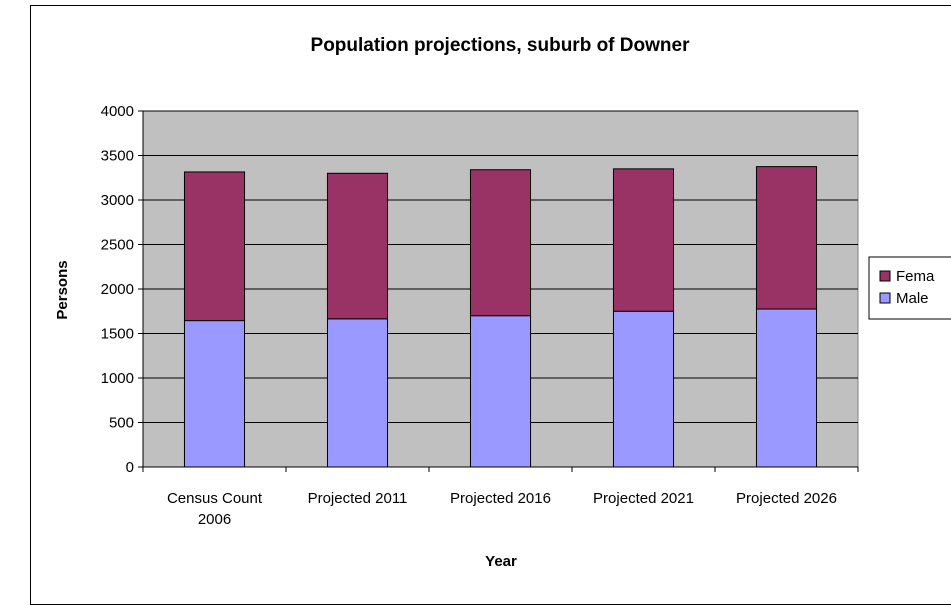 This screenshot has width=951, height=605. Describe the element at coordinates (885, 276) in the screenshot. I see `legend-swatch-female` at that location.